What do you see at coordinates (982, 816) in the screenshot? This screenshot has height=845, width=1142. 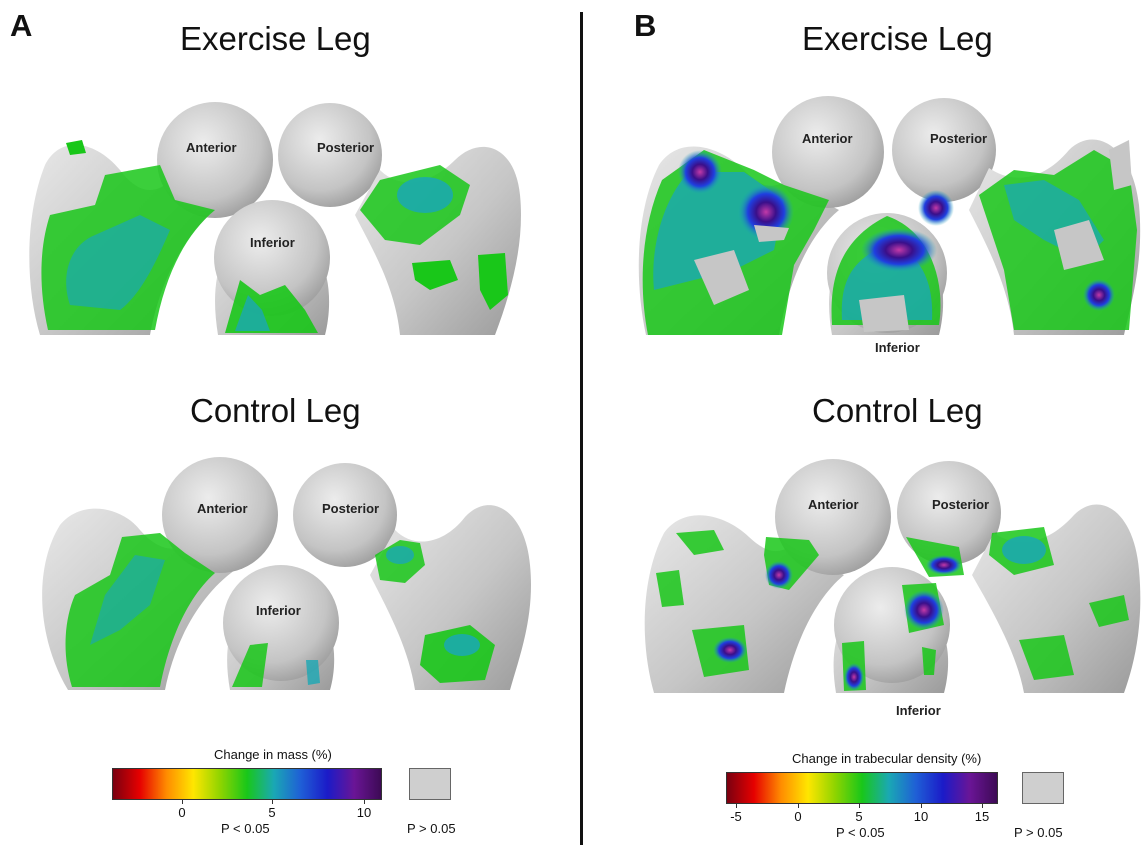 I see `tick-label: 15` at bounding box center [982, 816].